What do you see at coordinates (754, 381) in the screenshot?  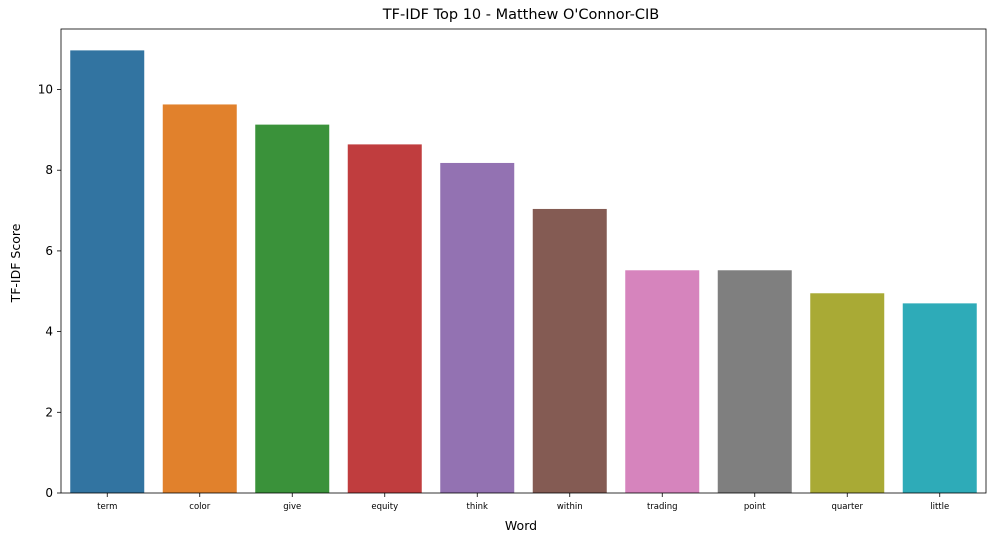 I see `bar-point` at bounding box center [754, 381].